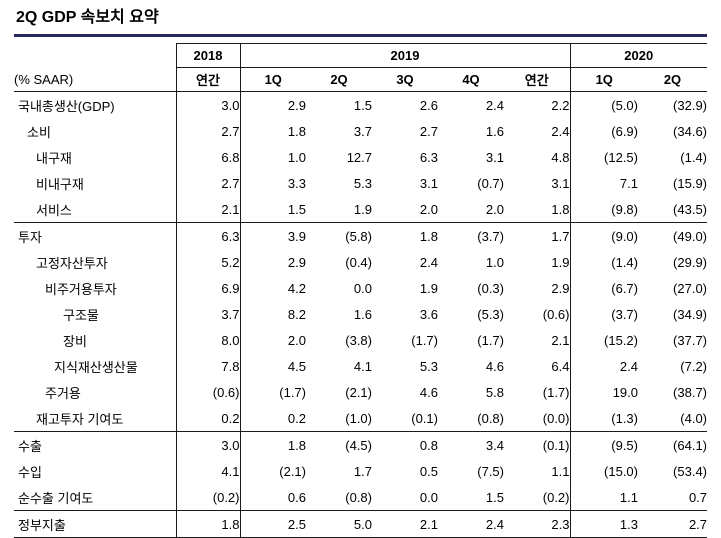  What do you see at coordinates (296, 157) in the screenshot?
I see `value-cell: 1.0` at bounding box center [296, 157].